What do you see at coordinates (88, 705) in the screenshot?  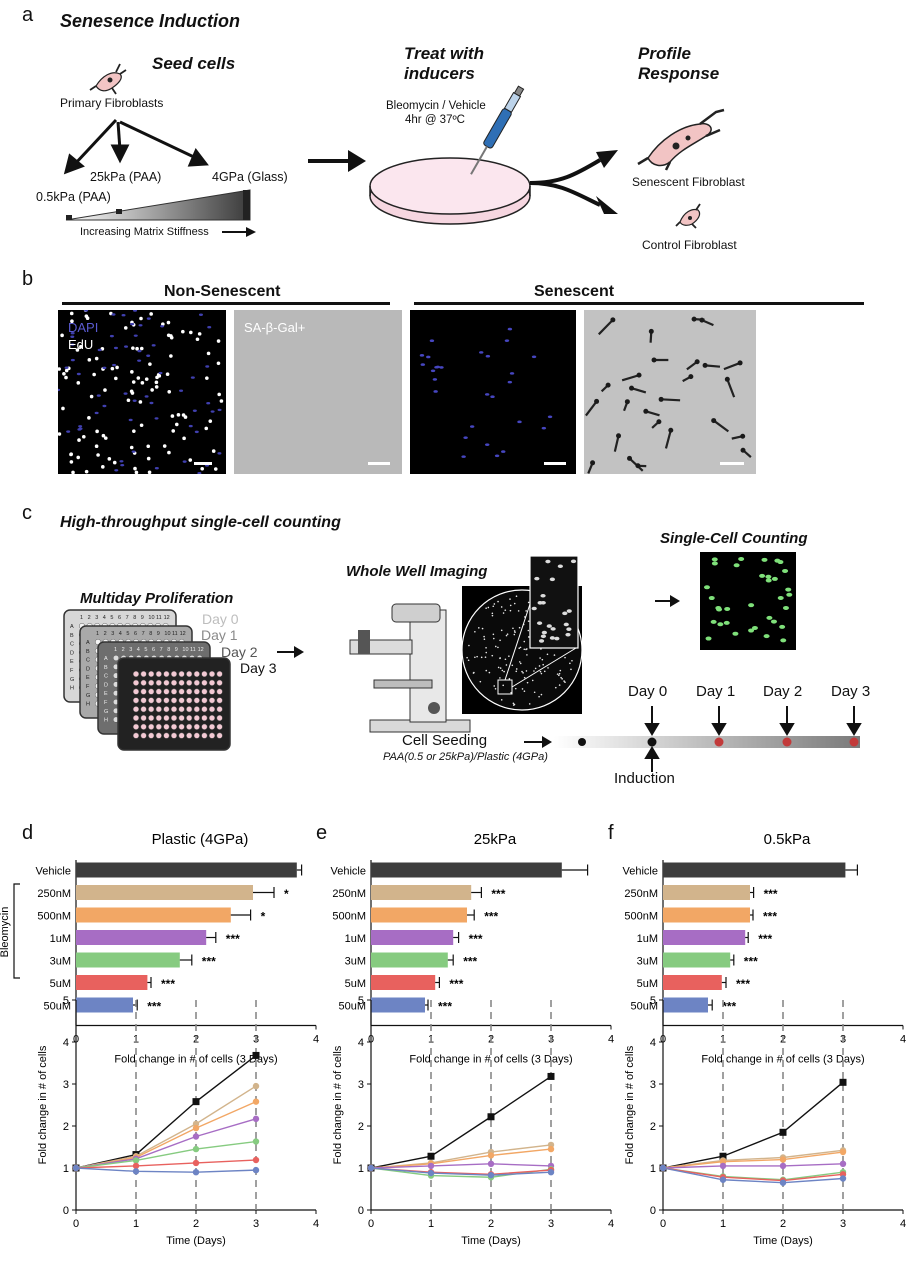 I see `plate-row-label: H` at bounding box center [88, 705].